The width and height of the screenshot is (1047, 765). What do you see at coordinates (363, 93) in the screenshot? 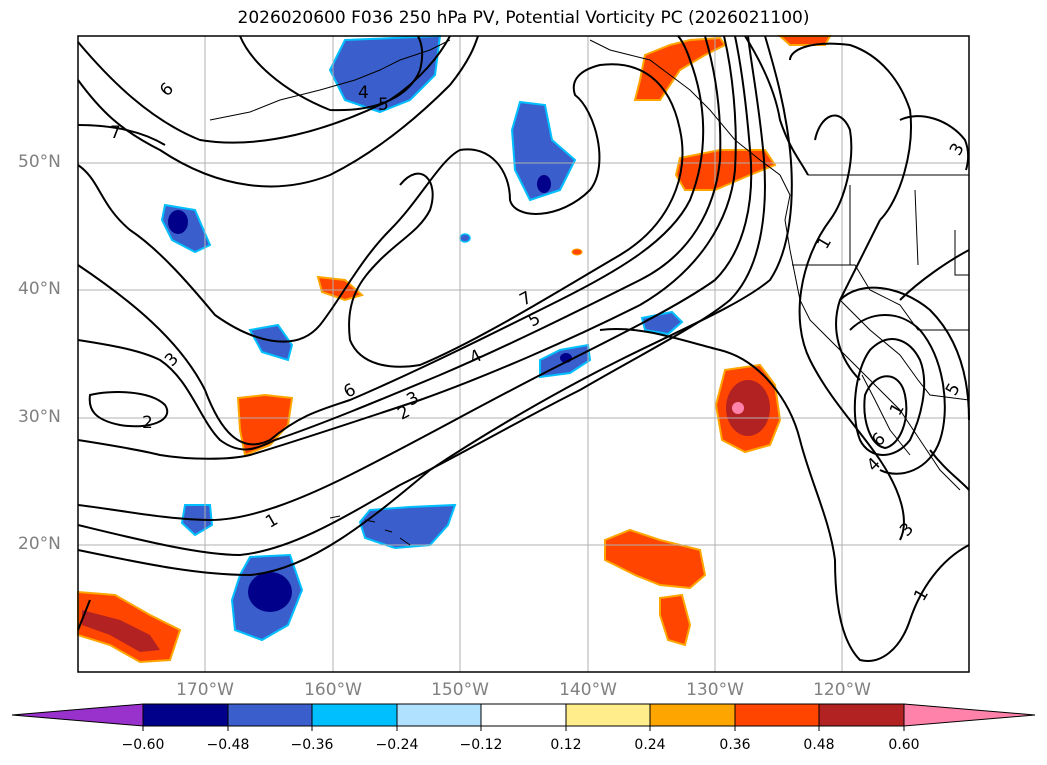
I see `contour-label: 4` at bounding box center [363, 93].